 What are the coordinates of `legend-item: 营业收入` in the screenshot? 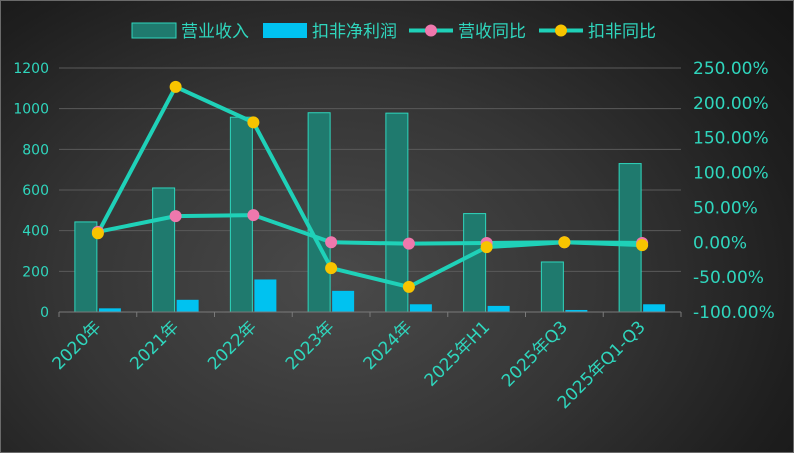 It's located at (190, 32).